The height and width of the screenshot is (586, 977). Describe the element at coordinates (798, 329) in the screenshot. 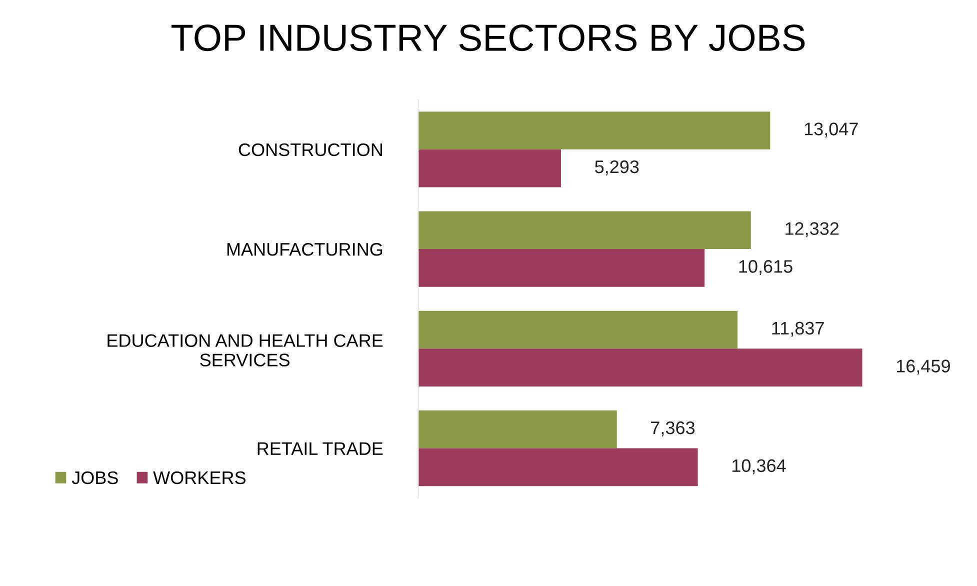

I see `data-label: 11,837` at that location.